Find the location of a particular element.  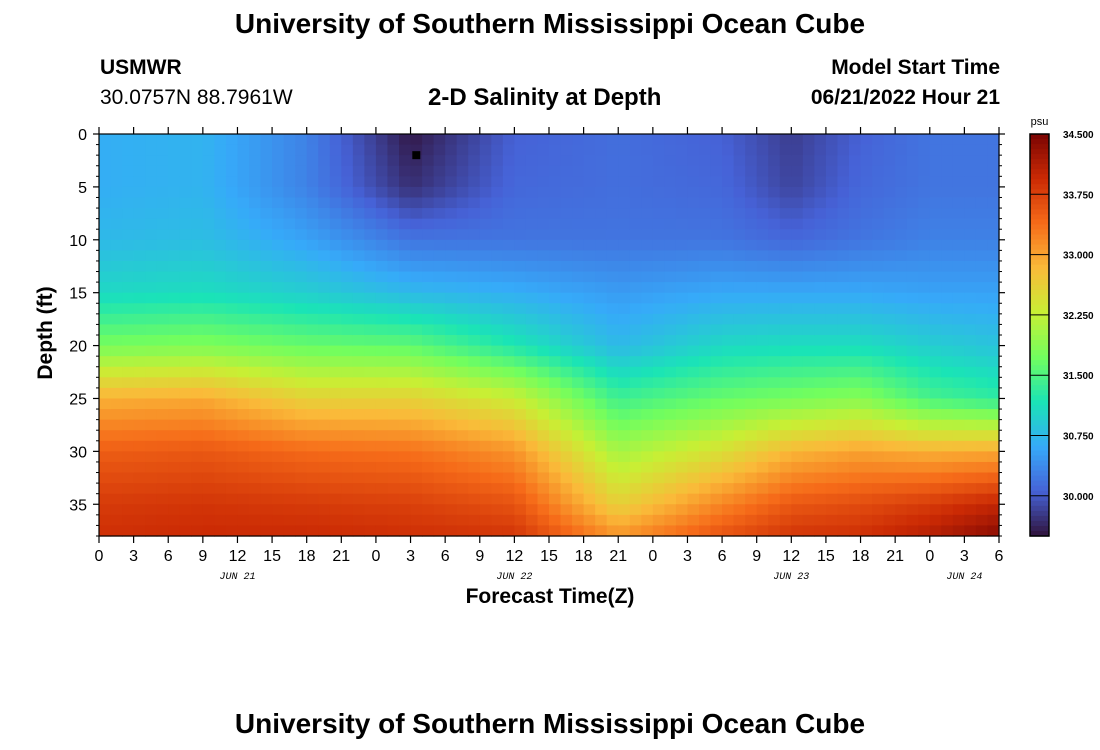

x-day-label: JUN 21 is located at coordinates (237, 577).